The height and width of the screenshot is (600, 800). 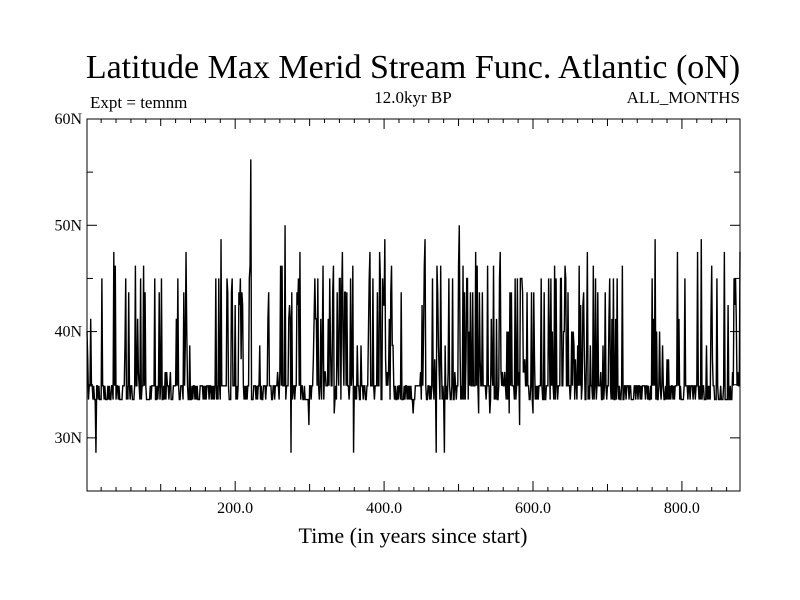 I want to click on x-axis-label: Time (in years since start), so click(x=413, y=535).